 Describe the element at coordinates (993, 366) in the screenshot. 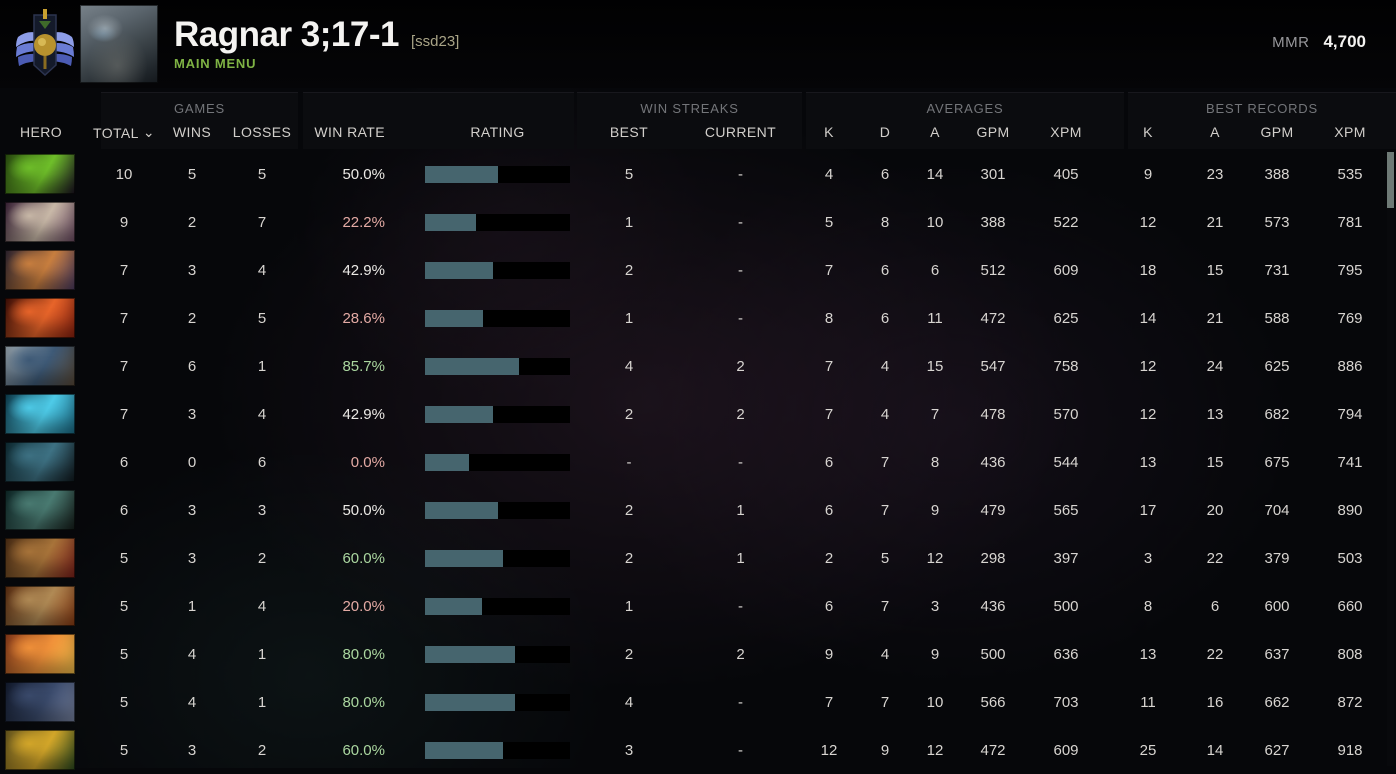

I see `avg-gpm-value: 547` at that location.